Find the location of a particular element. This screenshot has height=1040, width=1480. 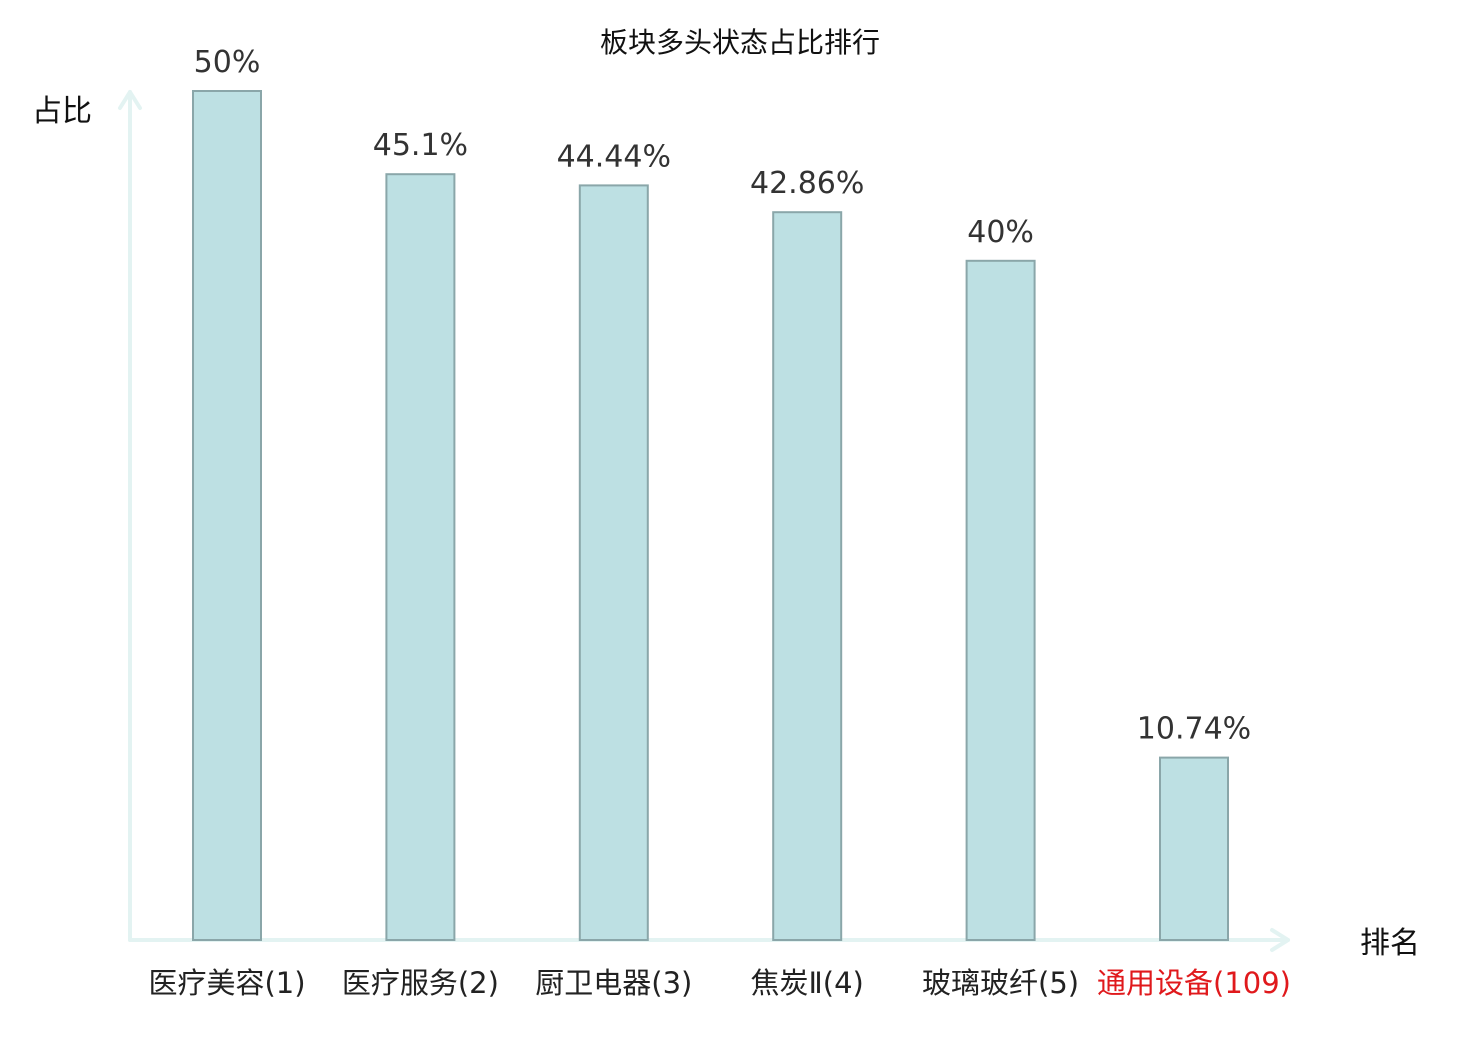

y-axis-title: 占比 is located at coordinates (62, 111).